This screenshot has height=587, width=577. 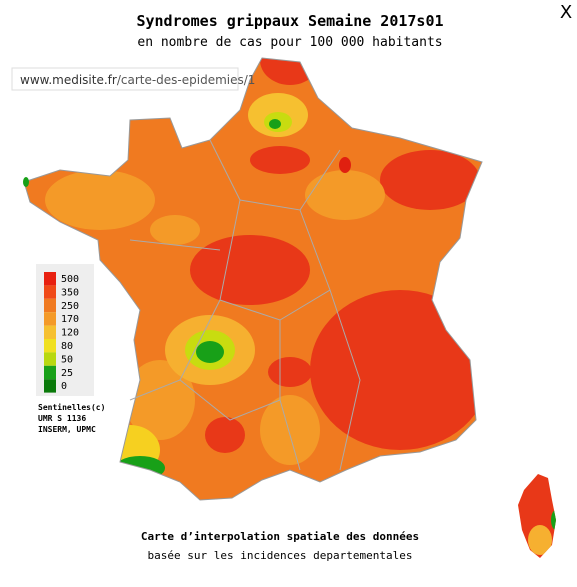 What do you see at coordinates (71, 407) in the screenshot?
I see `credit-line: Sentinelles(c)` at bounding box center [71, 407].